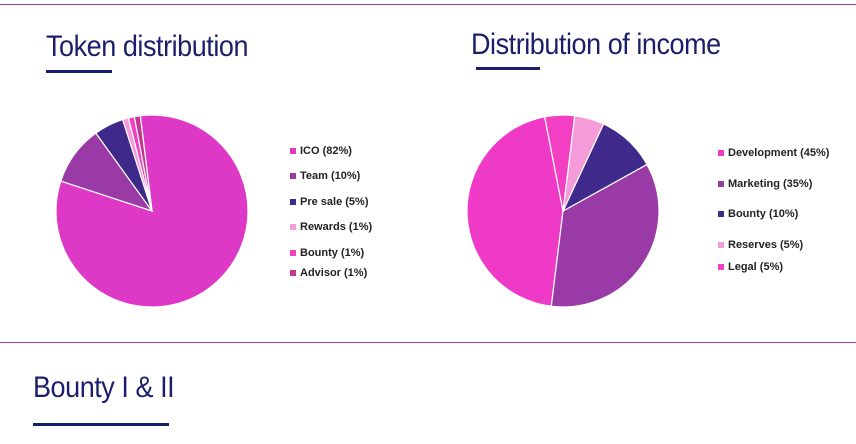  I want to click on pie-slice-advisor, so click(143, 163).